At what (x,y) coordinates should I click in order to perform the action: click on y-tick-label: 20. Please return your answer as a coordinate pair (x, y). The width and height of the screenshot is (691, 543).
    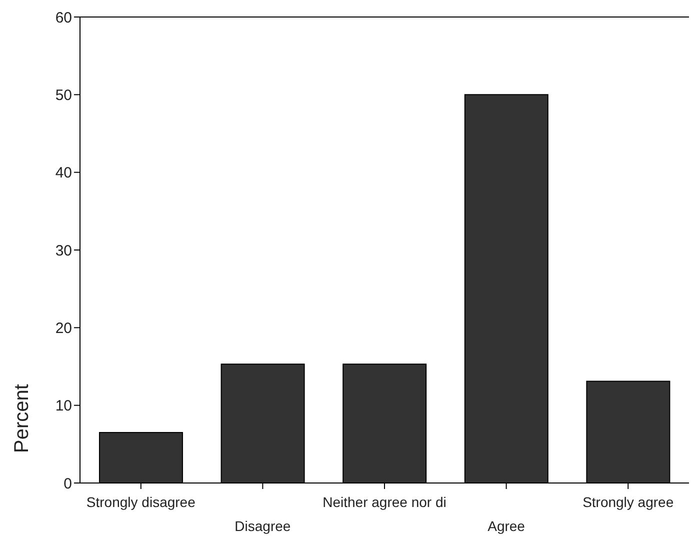
    Looking at the image, I should click on (63, 328).